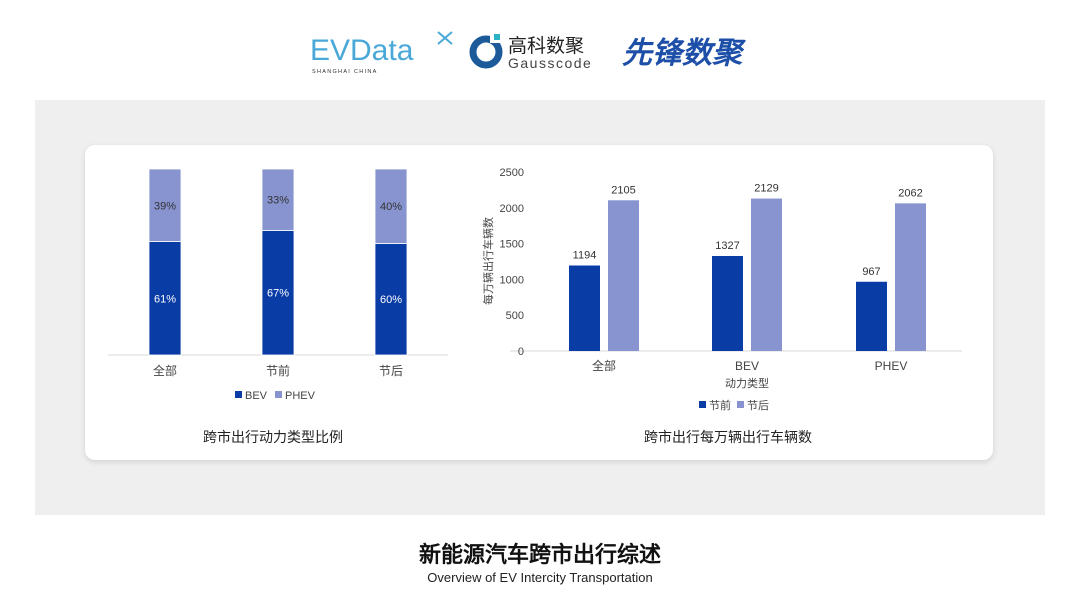 Image resolution: width=1080 pixels, height=608 pixels. What do you see at coordinates (871, 272) in the screenshot?
I see `data-label: 967` at bounding box center [871, 272].